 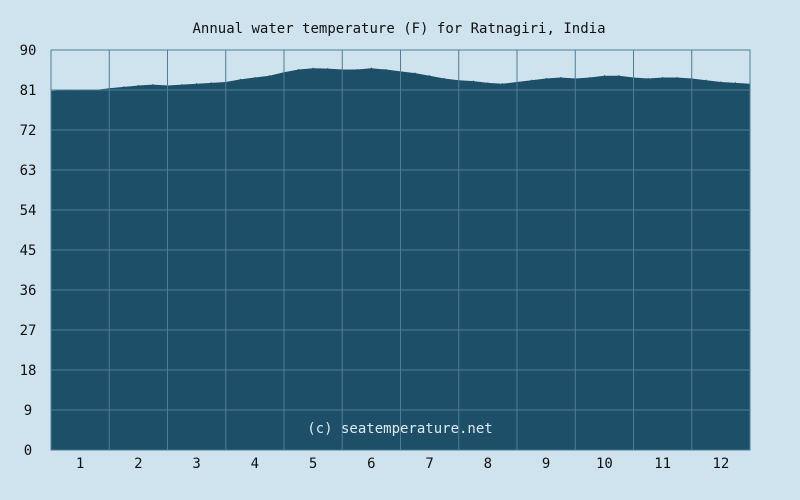 What do you see at coordinates (28, 451) in the screenshot?
I see `y-tick-label: 0` at bounding box center [28, 451].